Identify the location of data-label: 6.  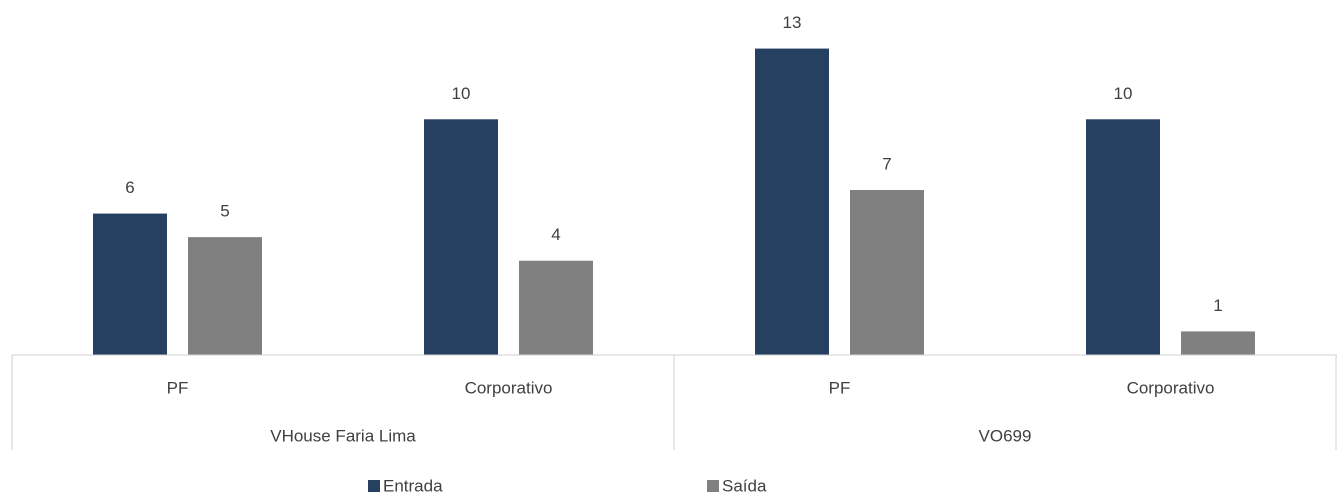
(129, 187).